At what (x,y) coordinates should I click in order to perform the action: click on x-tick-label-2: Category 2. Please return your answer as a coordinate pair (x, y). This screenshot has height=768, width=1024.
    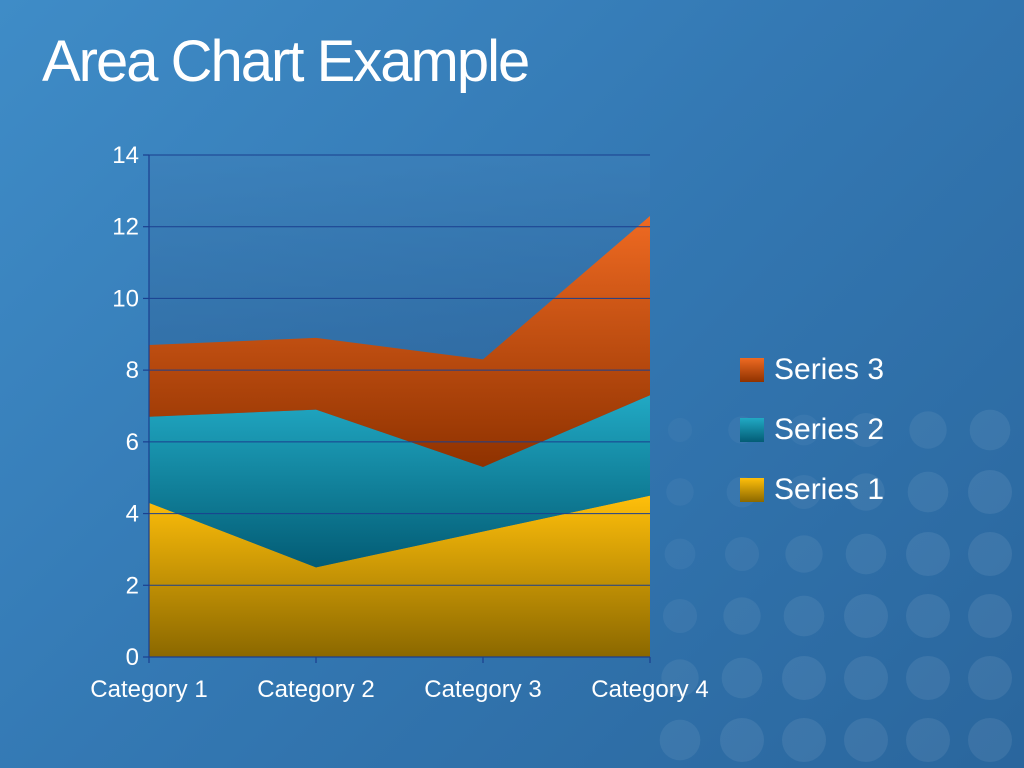
    Looking at the image, I should click on (315, 689).